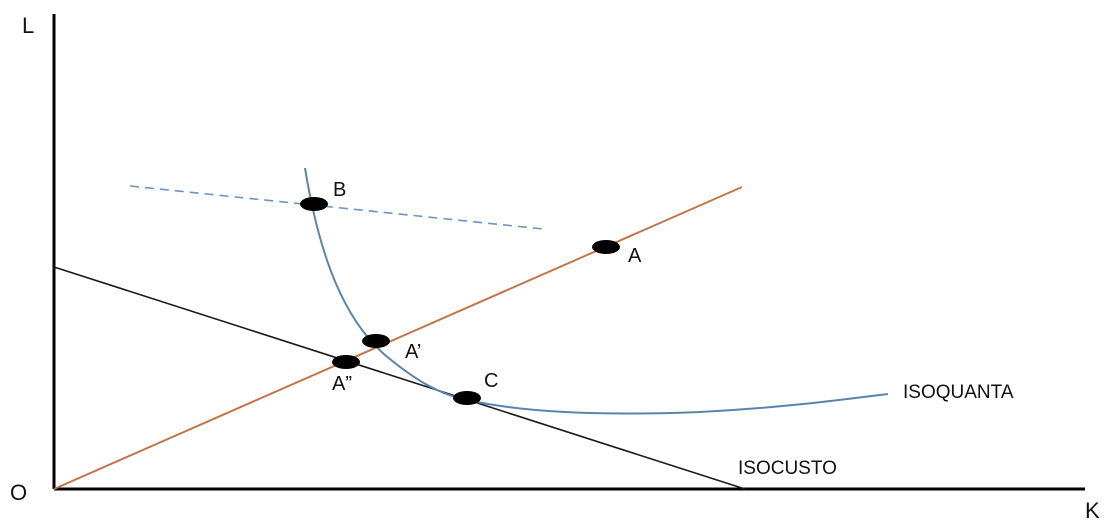 The image size is (1116, 521). Describe the element at coordinates (28, 25) in the screenshot. I see `y-axis-label: L` at that location.